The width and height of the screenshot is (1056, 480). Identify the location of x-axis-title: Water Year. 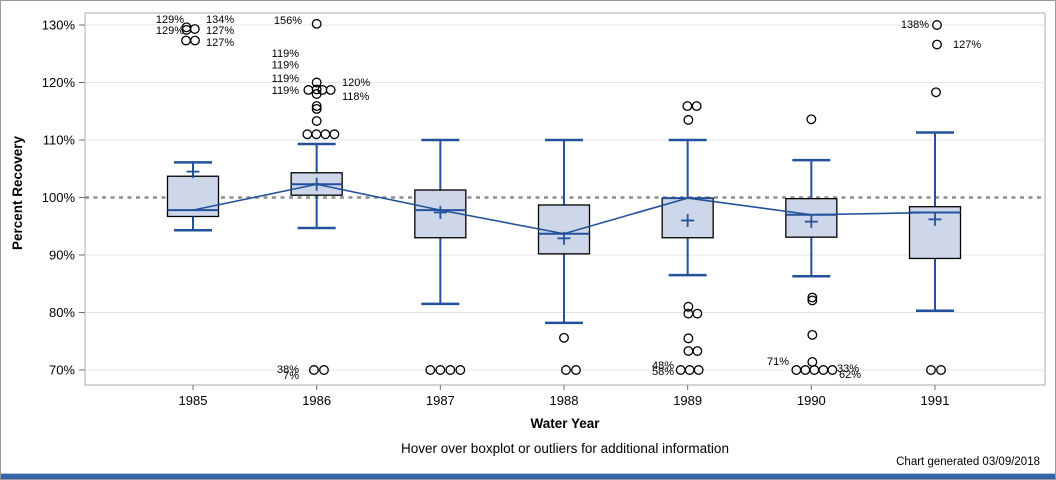
(565, 423).